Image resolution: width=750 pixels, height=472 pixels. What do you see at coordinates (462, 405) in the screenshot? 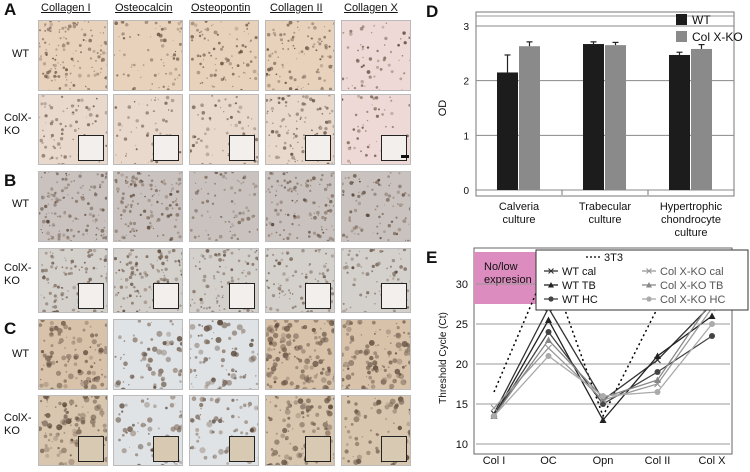
I see `y-tick-label: 15` at bounding box center [462, 405].